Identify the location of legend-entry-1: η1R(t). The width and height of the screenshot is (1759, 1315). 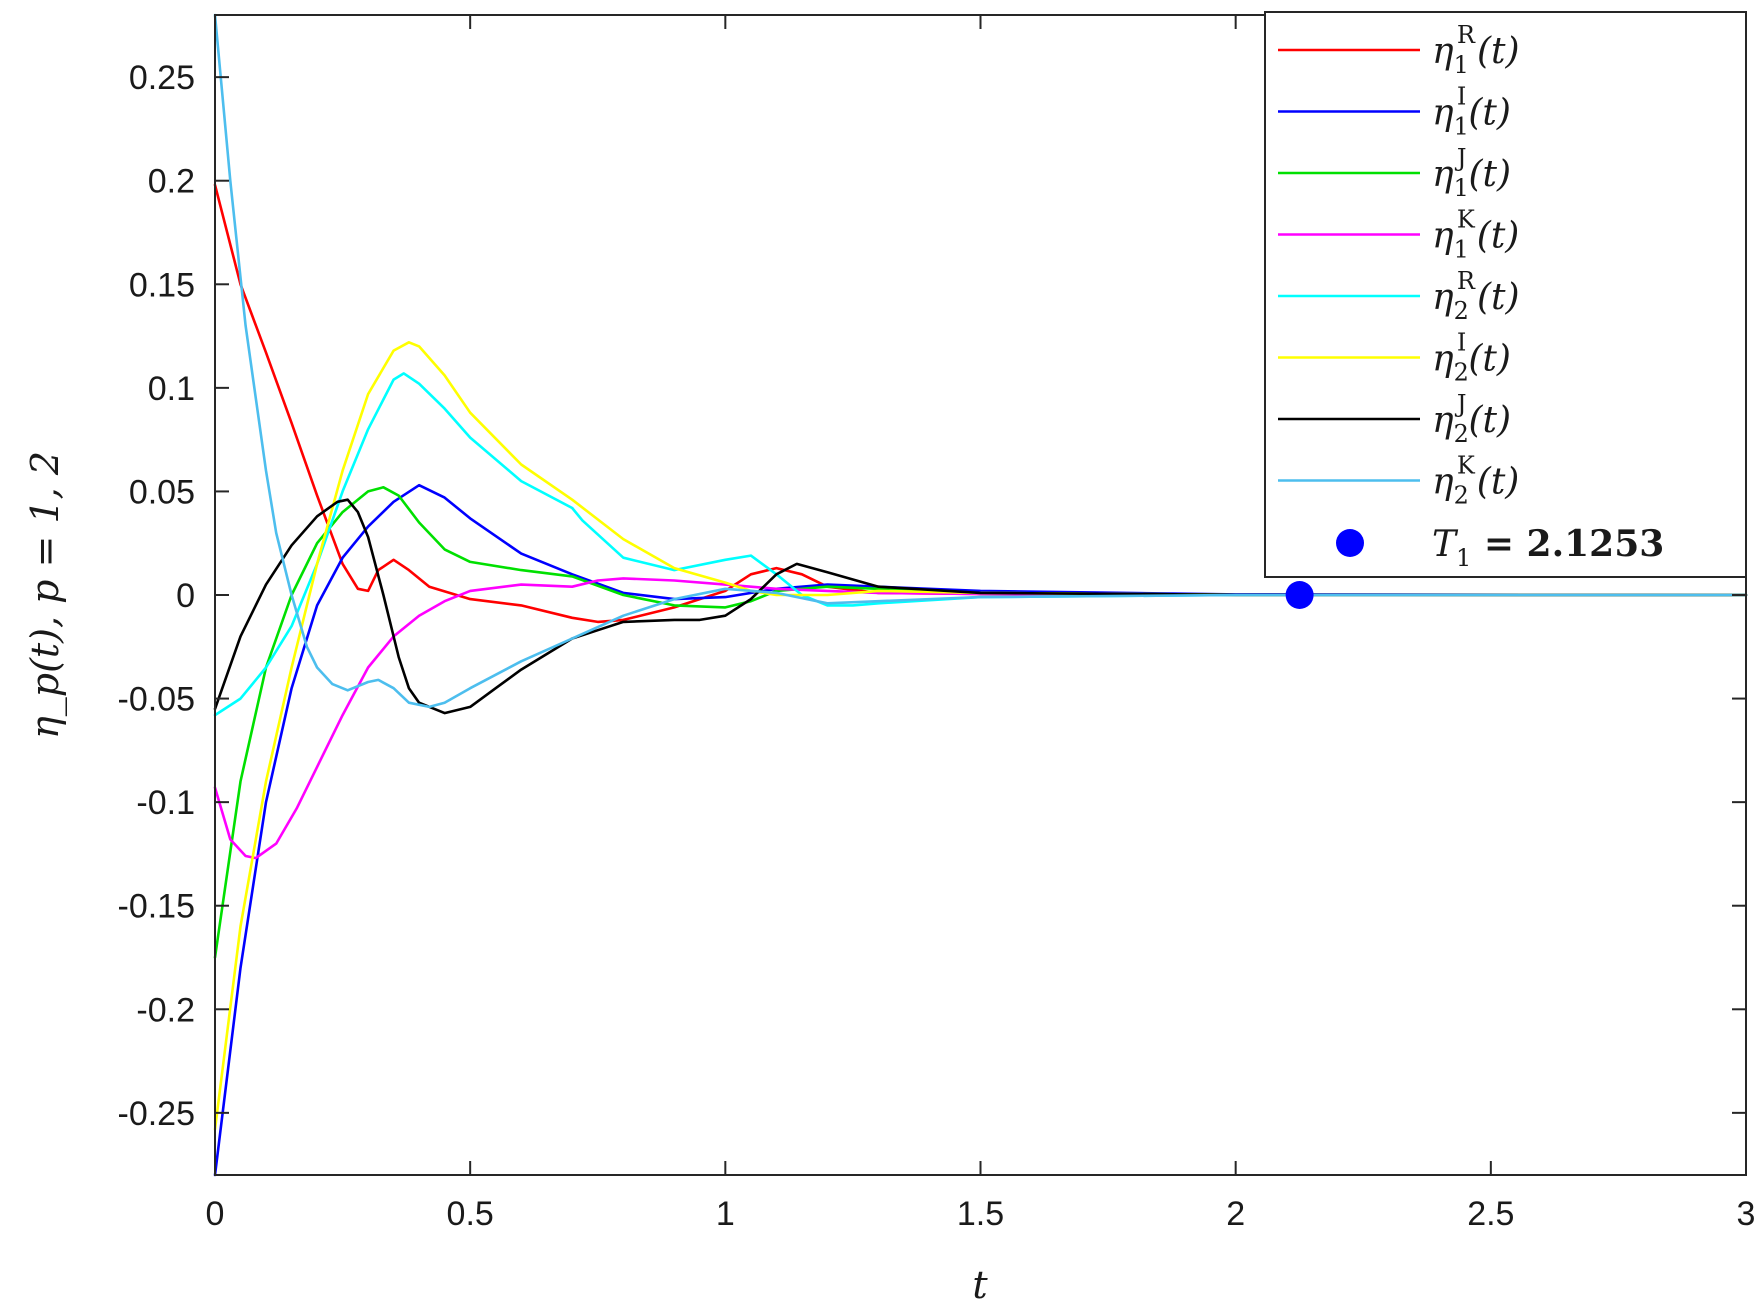
(1476, 50).